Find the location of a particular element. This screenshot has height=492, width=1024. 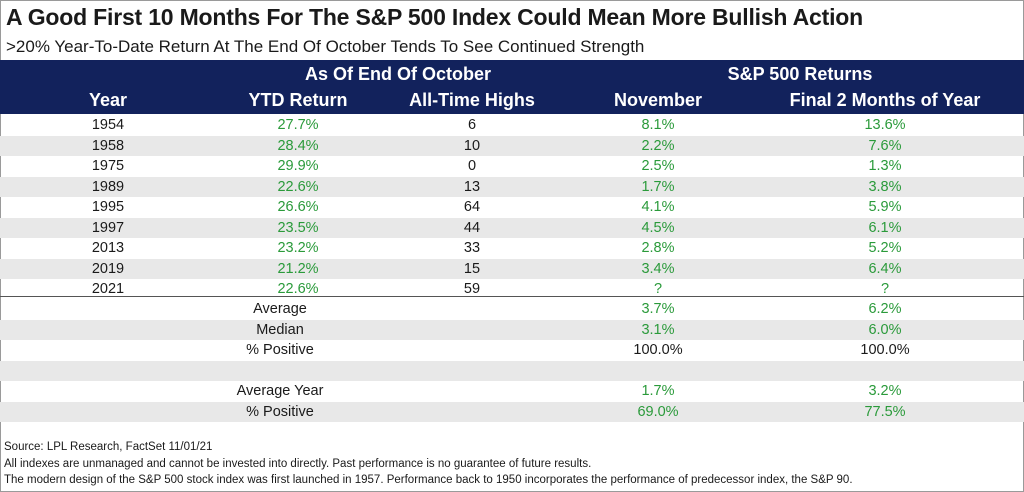

summary-label: % Positive is located at coordinates (280, 350).